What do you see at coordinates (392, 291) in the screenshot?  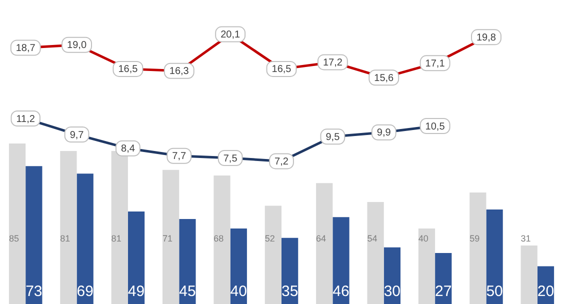 I see `data-label: 30` at bounding box center [392, 291].